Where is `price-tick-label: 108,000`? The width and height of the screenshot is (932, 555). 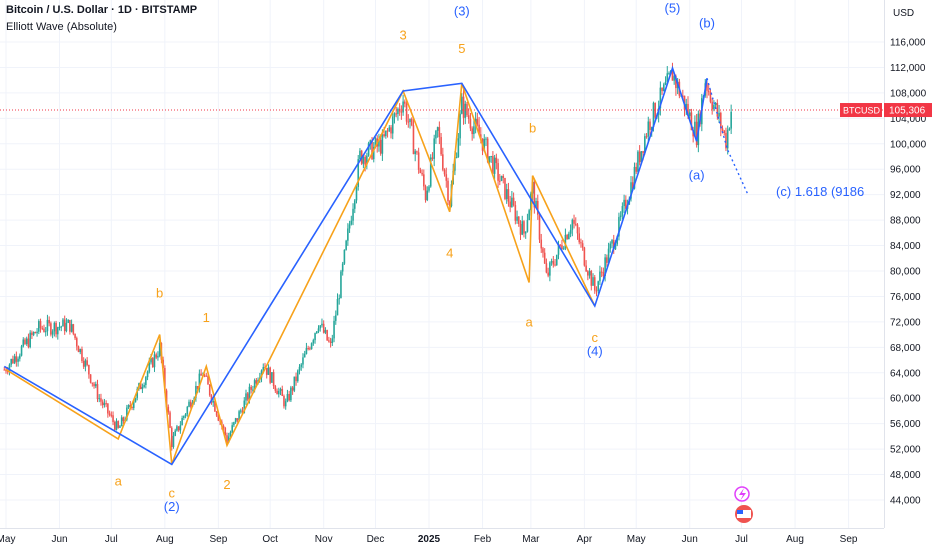 price-tick-label: 108,000 is located at coordinates (908, 93).